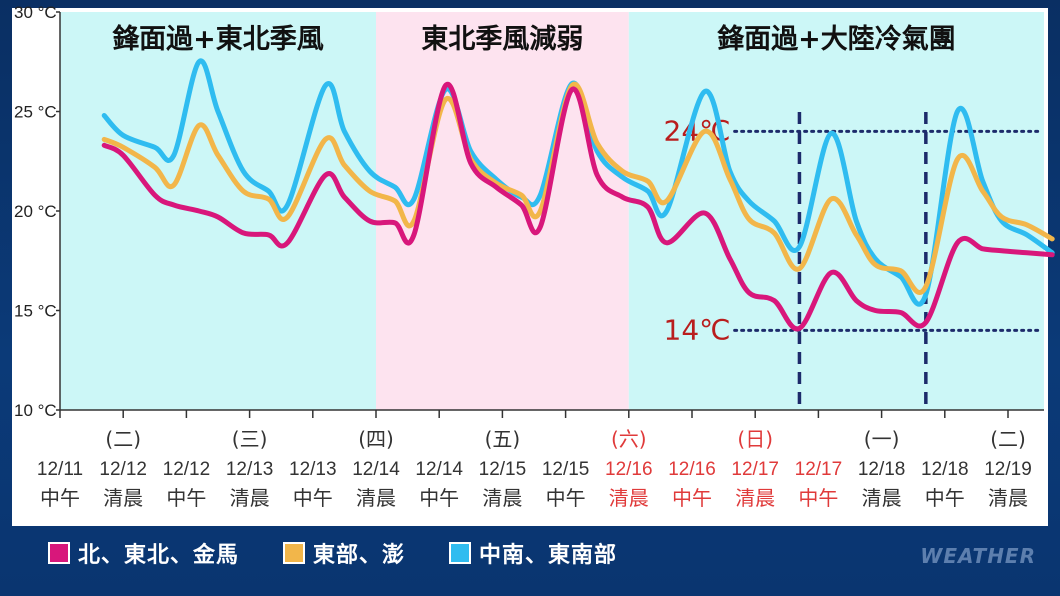 Image resolution: width=1060 pixels, height=596 pixels. Describe the element at coordinates (460, 553) in the screenshot. I see `legend-swatch-south` at that location.